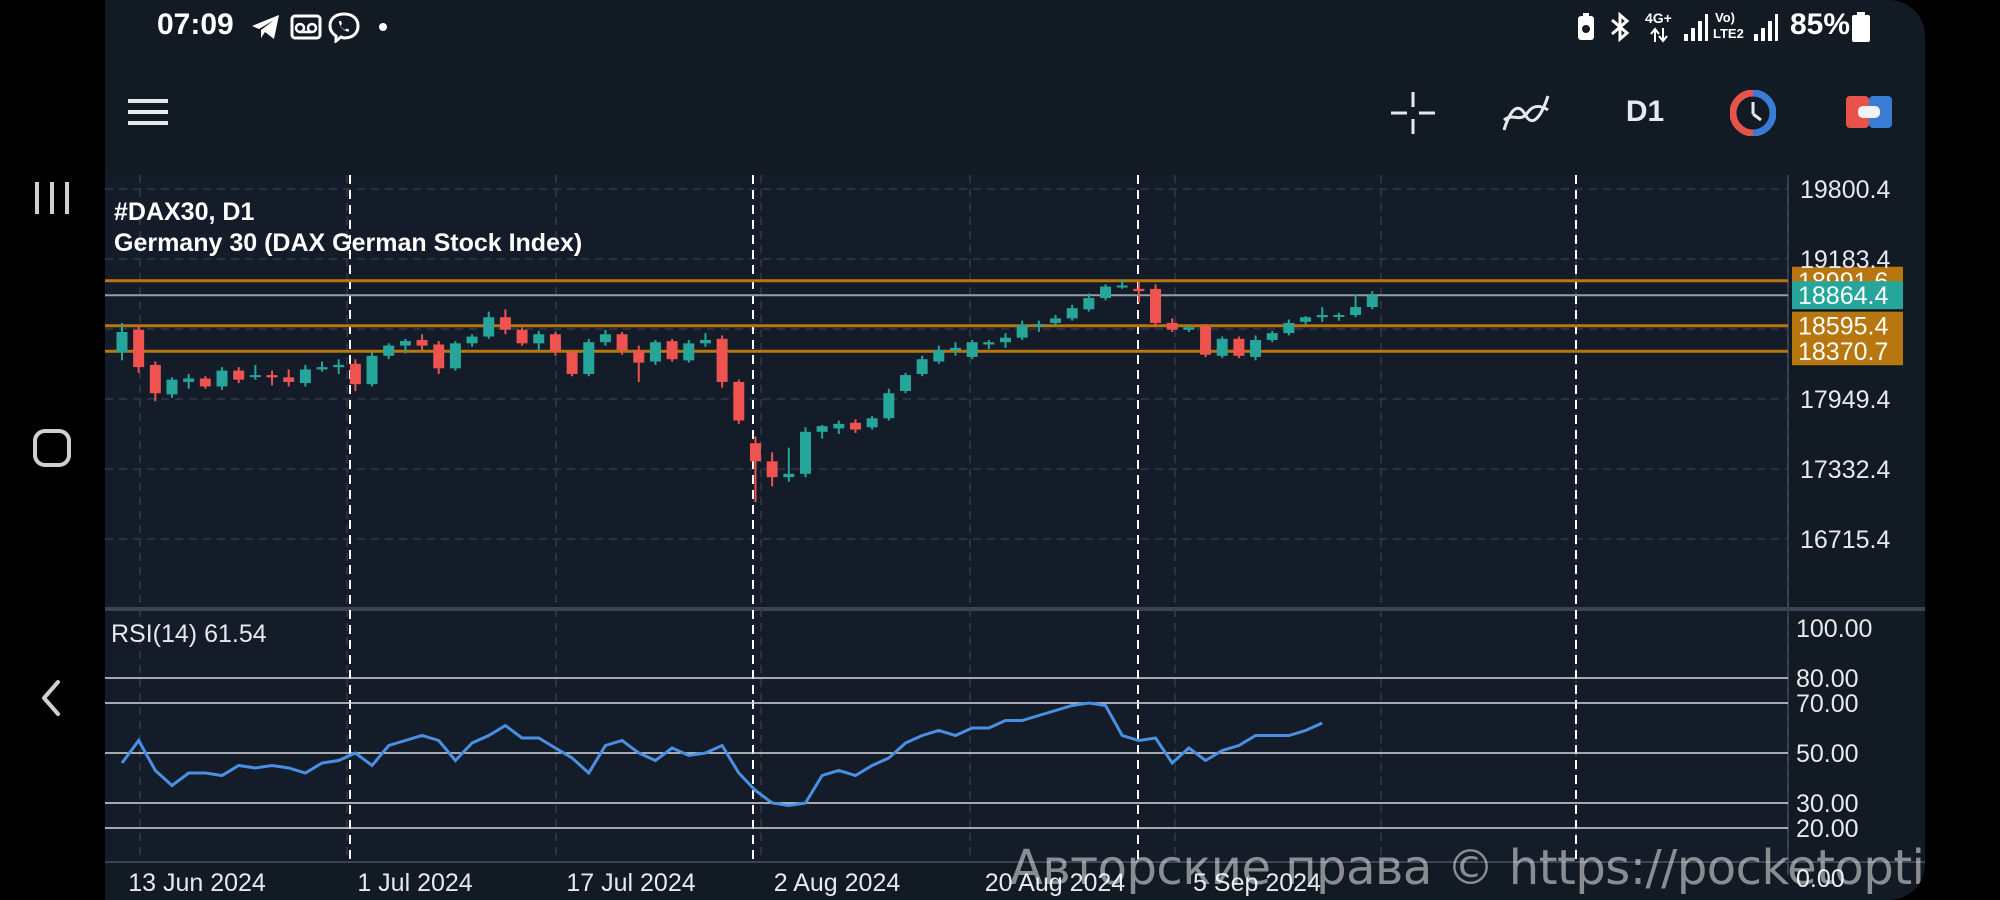 This screenshot has height=900, width=2000. Describe the element at coordinates (1845, 400) in the screenshot. I see `price-axis-label: 17949.4` at that location.